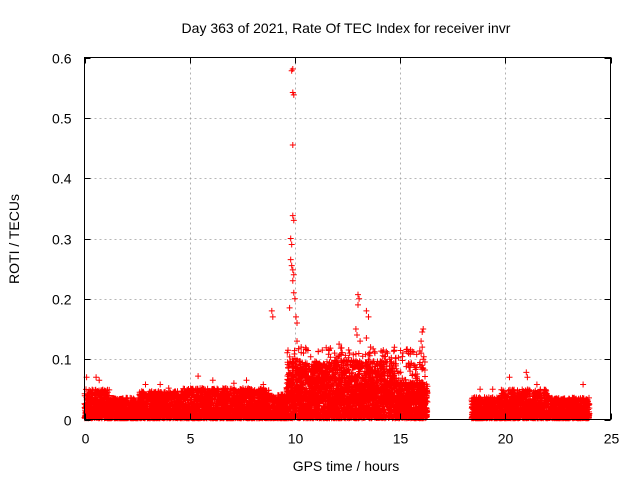  Describe the element at coordinates (62, 300) in the screenshot. I see `y-tick-label: 0.2` at that location.